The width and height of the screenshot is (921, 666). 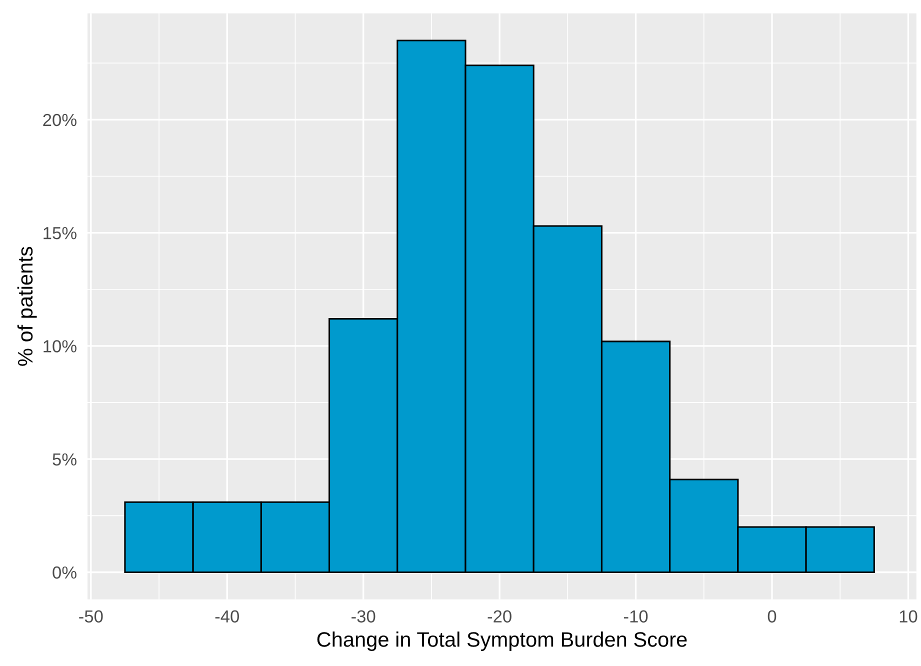 What do you see at coordinates (64, 459) in the screenshot?
I see `y-tick-label: 5%` at bounding box center [64, 459].